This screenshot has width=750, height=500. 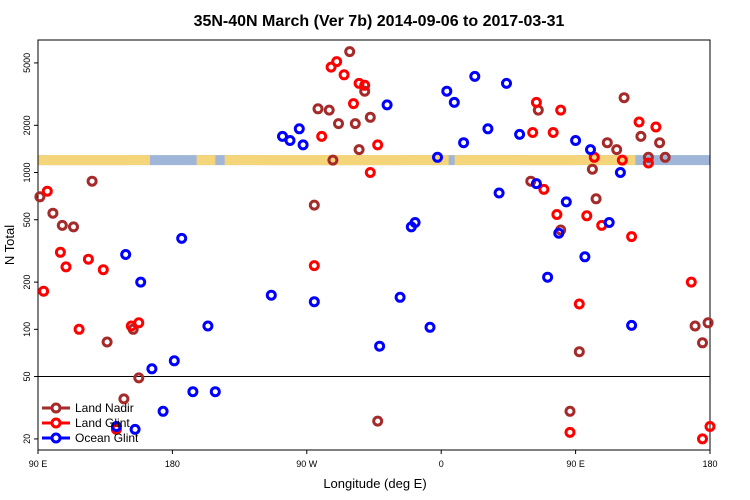 What do you see at coordinates (27, 173) in the screenshot?
I see `y-tick-label: 1000` at bounding box center [27, 173].